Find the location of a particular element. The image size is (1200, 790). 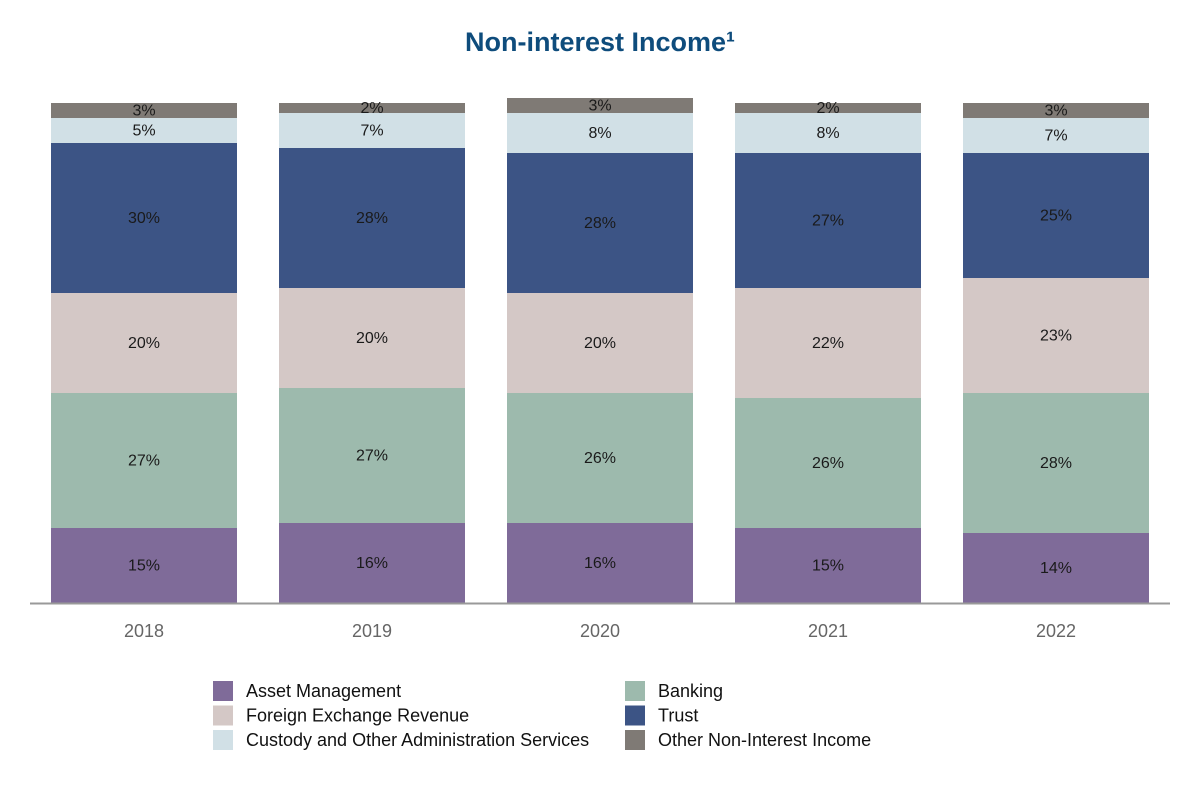

x-tick-label: 2018 is located at coordinates (144, 631).